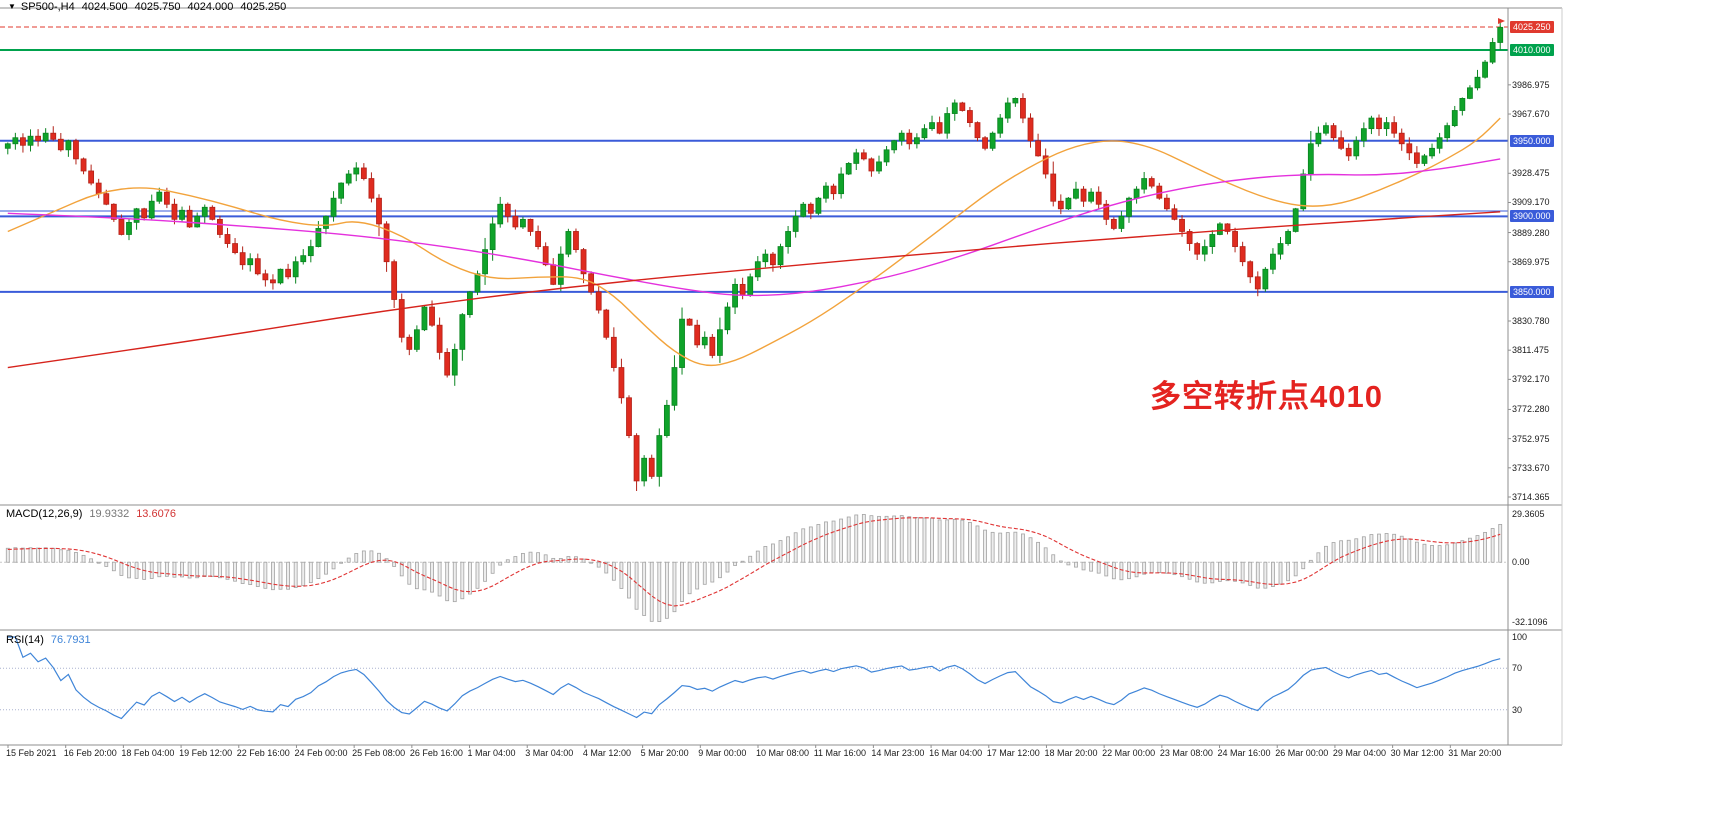 This screenshot has height=833, width=1725. I want to click on price-tick: 3714.365, so click(1531, 497).